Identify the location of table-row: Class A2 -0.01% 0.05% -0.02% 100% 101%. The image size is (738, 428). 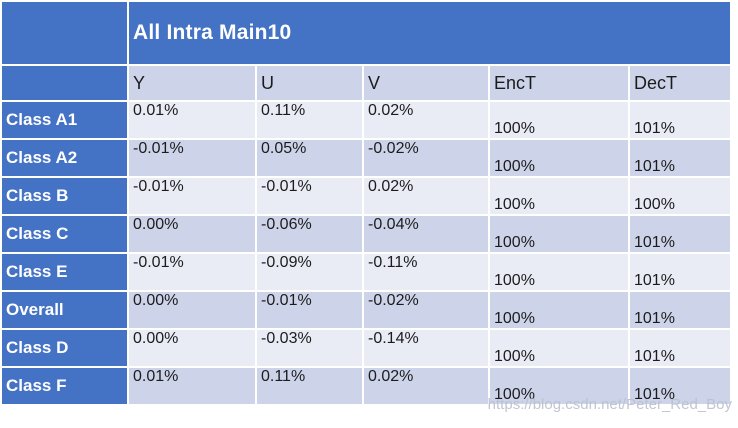
(366, 158).